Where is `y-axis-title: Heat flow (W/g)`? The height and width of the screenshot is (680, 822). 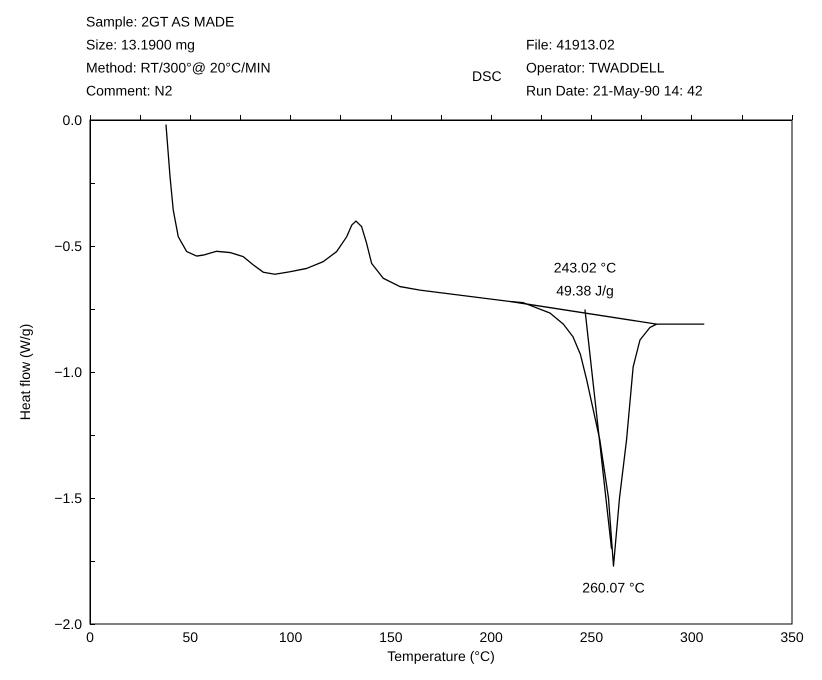 y-axis-title: Heat flow (W/g) is located at coordinates (25, 372).